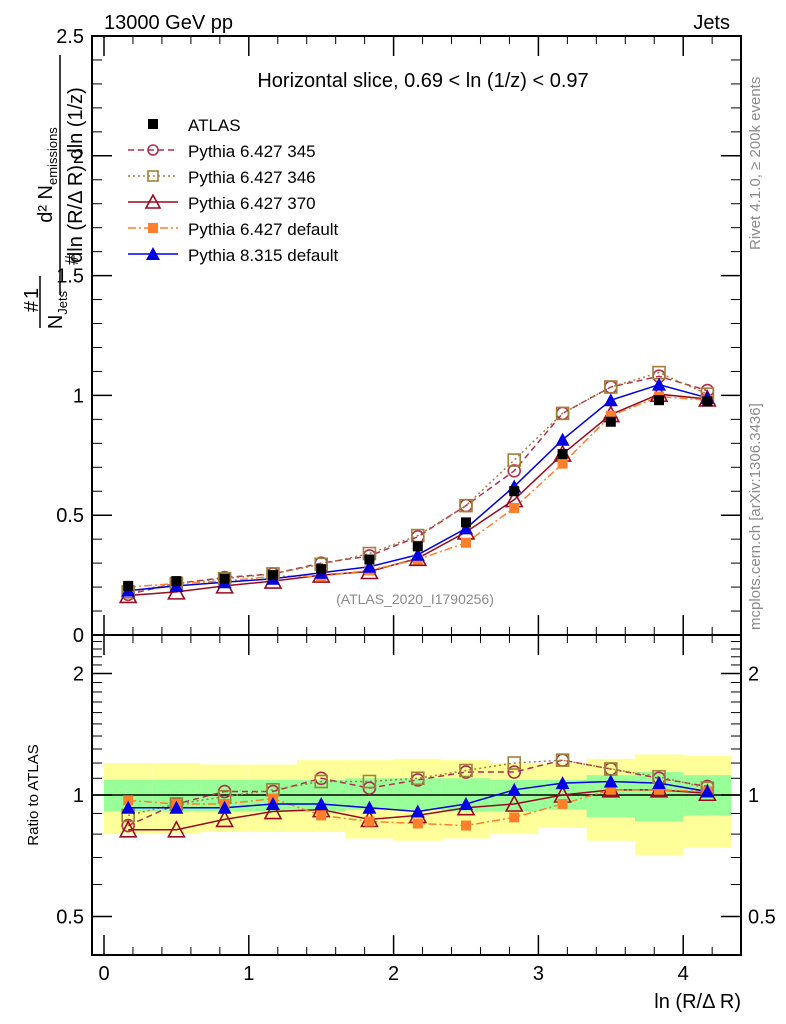 This screenshot has height=1024, width=786. Describe the element at coordinates (153, 228) in the screenshot. I see `legend-marker-pythia-6-427-default` at that location.